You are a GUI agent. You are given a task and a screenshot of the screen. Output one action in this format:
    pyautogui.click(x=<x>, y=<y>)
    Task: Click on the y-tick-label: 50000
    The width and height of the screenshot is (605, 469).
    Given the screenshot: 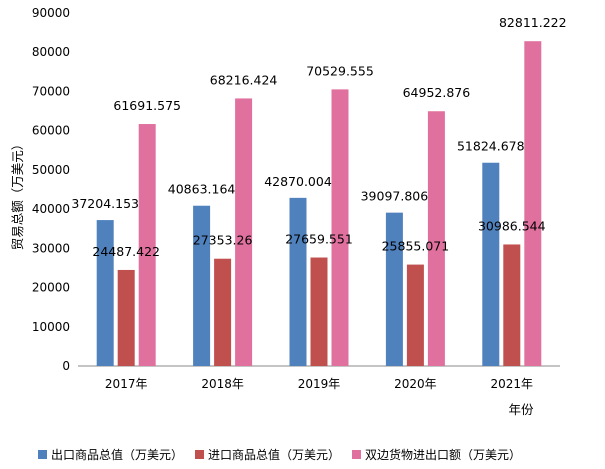 What is the action you would take?
    pyautogui.click(x=51, y=170)
    